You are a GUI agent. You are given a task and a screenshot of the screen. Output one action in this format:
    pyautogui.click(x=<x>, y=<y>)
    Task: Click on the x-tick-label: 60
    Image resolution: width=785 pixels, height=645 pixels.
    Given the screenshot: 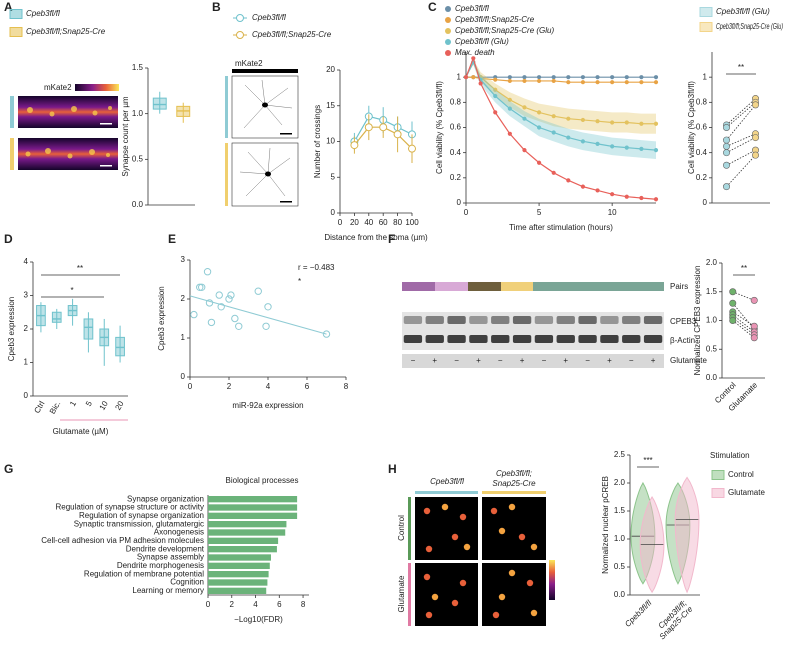 What is the action you would take?
    pyautogui.click(x=383, y=222)
    